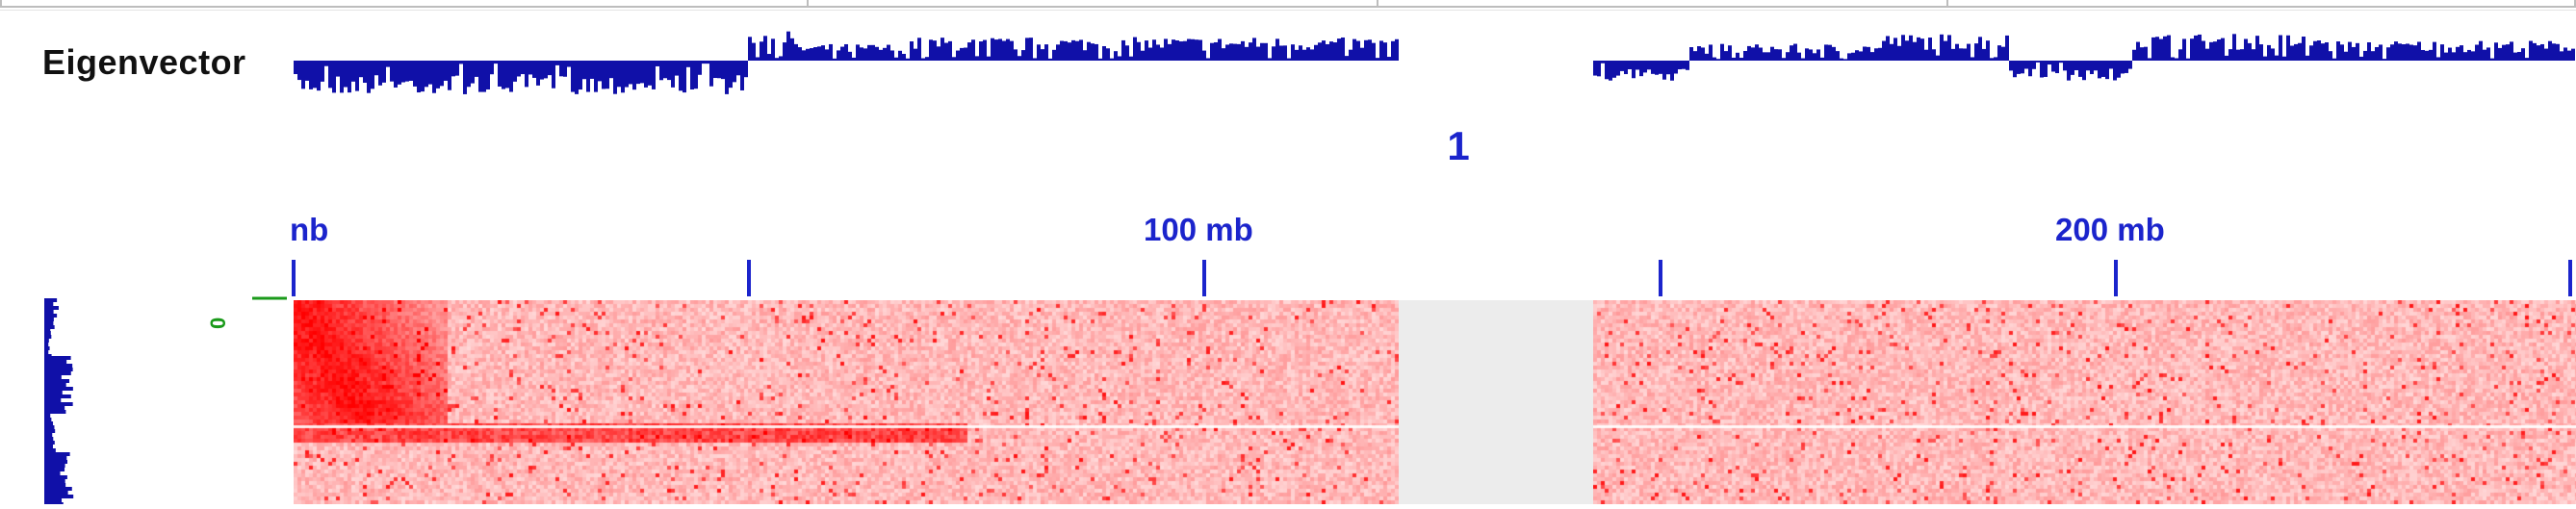  I want to click on chromosome-label: 1, so click(1458, 145).